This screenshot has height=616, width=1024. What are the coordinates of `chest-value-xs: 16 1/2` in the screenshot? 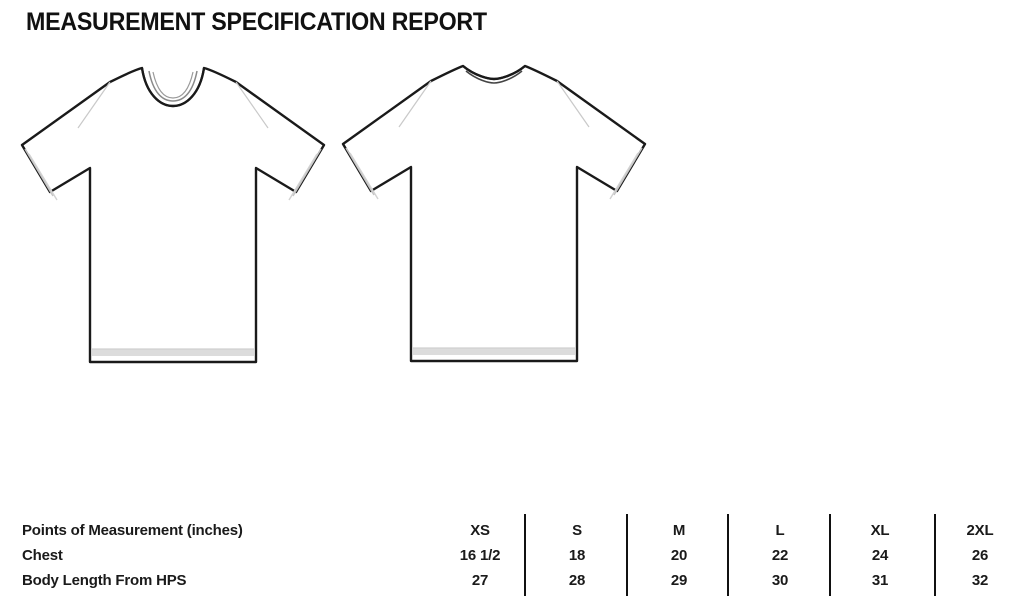 It's located at (480, 555).